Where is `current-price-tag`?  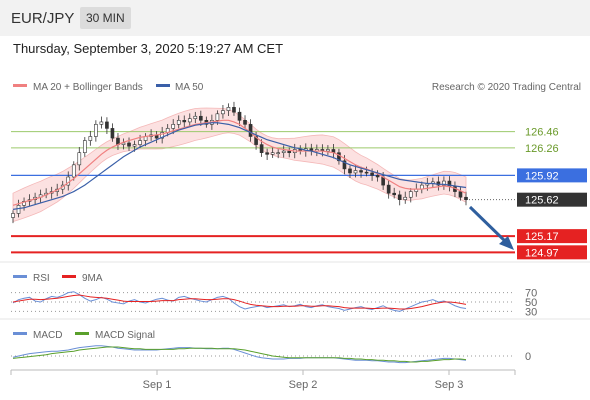
current-price-tag is located at coordinates (552, 199).